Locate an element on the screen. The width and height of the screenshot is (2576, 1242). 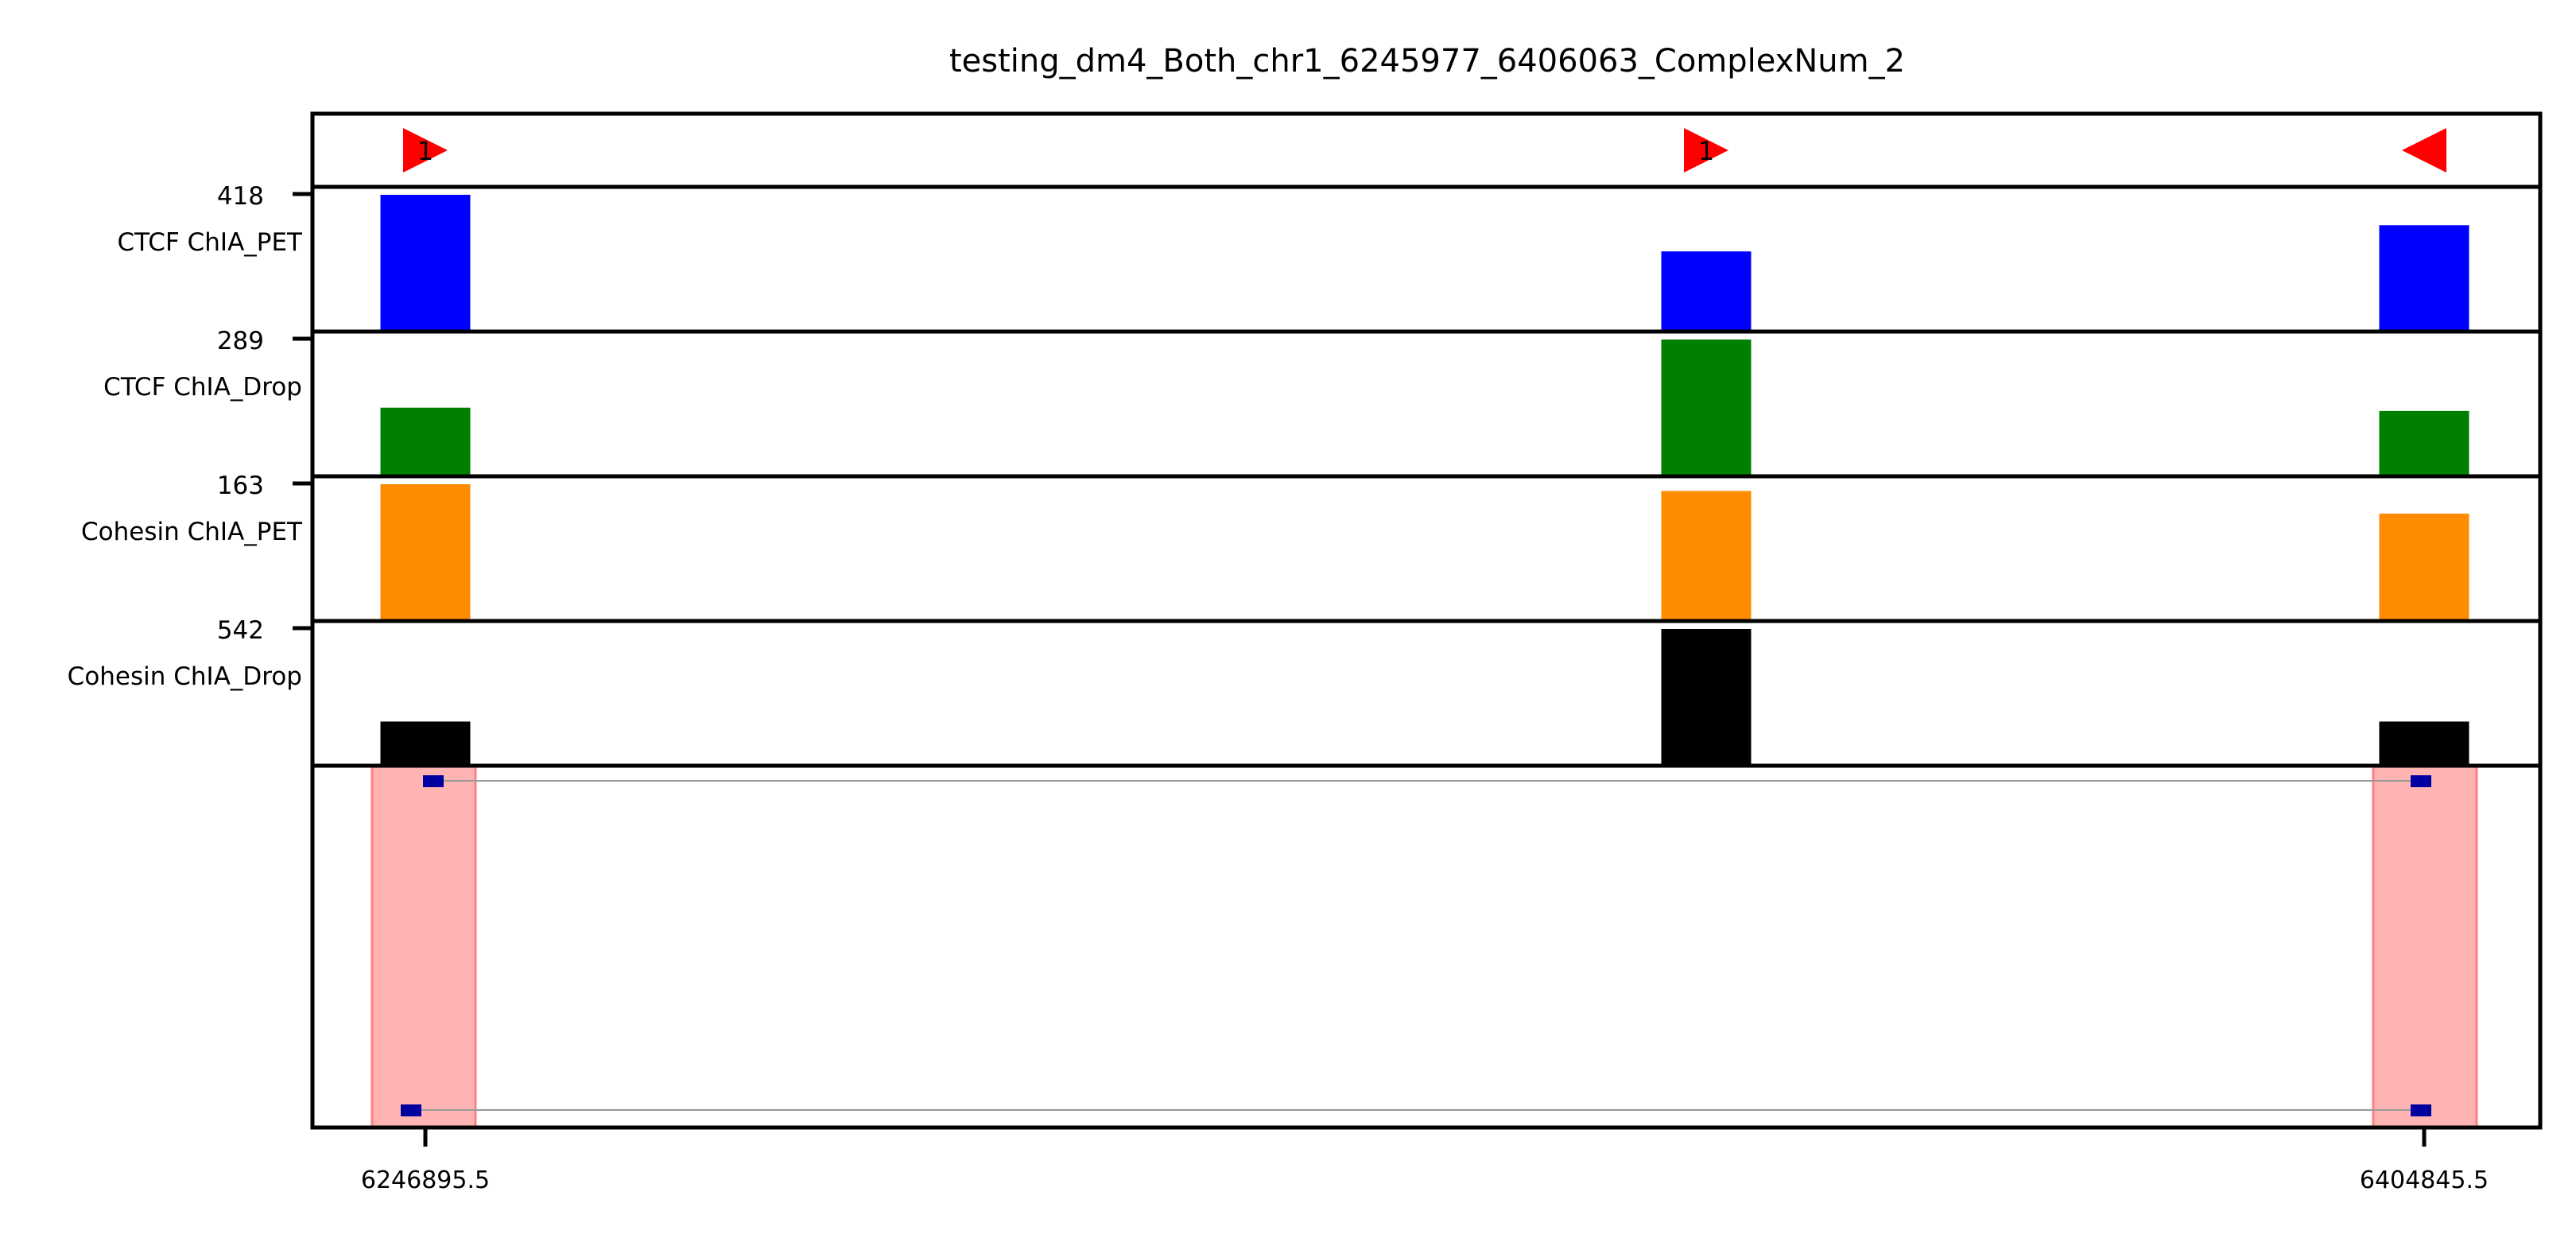
complex-region-right is located at coordinates (2425, 946).